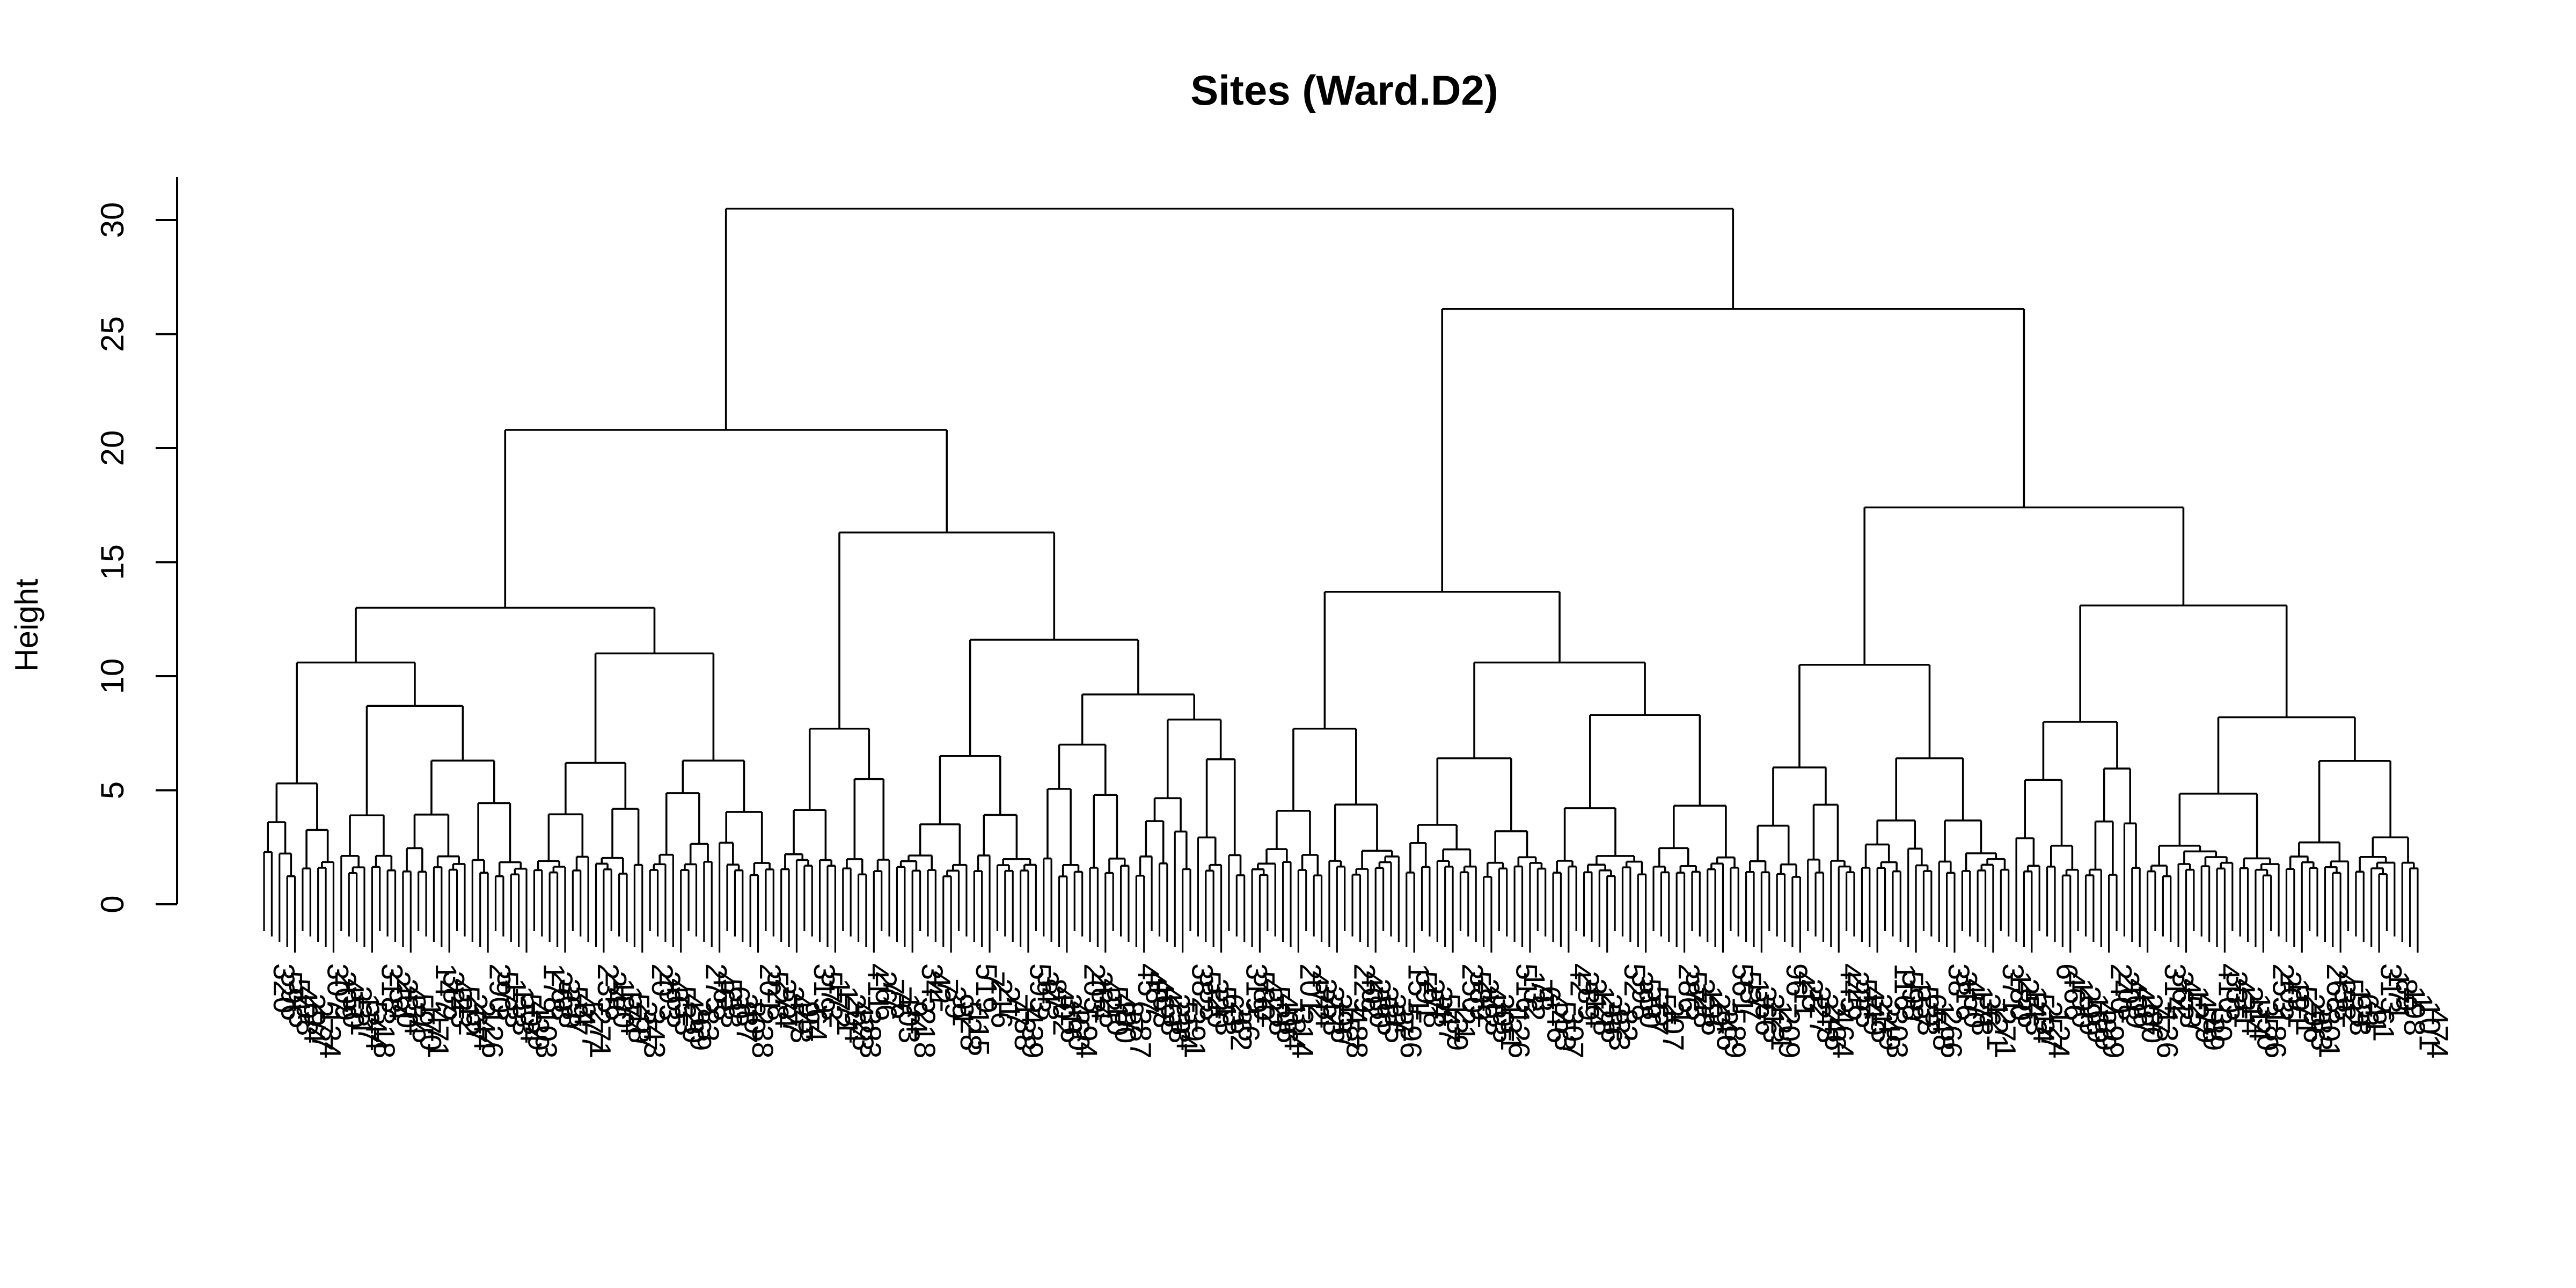  I want to click on leaf-label: 453, so click(2191, 1003).